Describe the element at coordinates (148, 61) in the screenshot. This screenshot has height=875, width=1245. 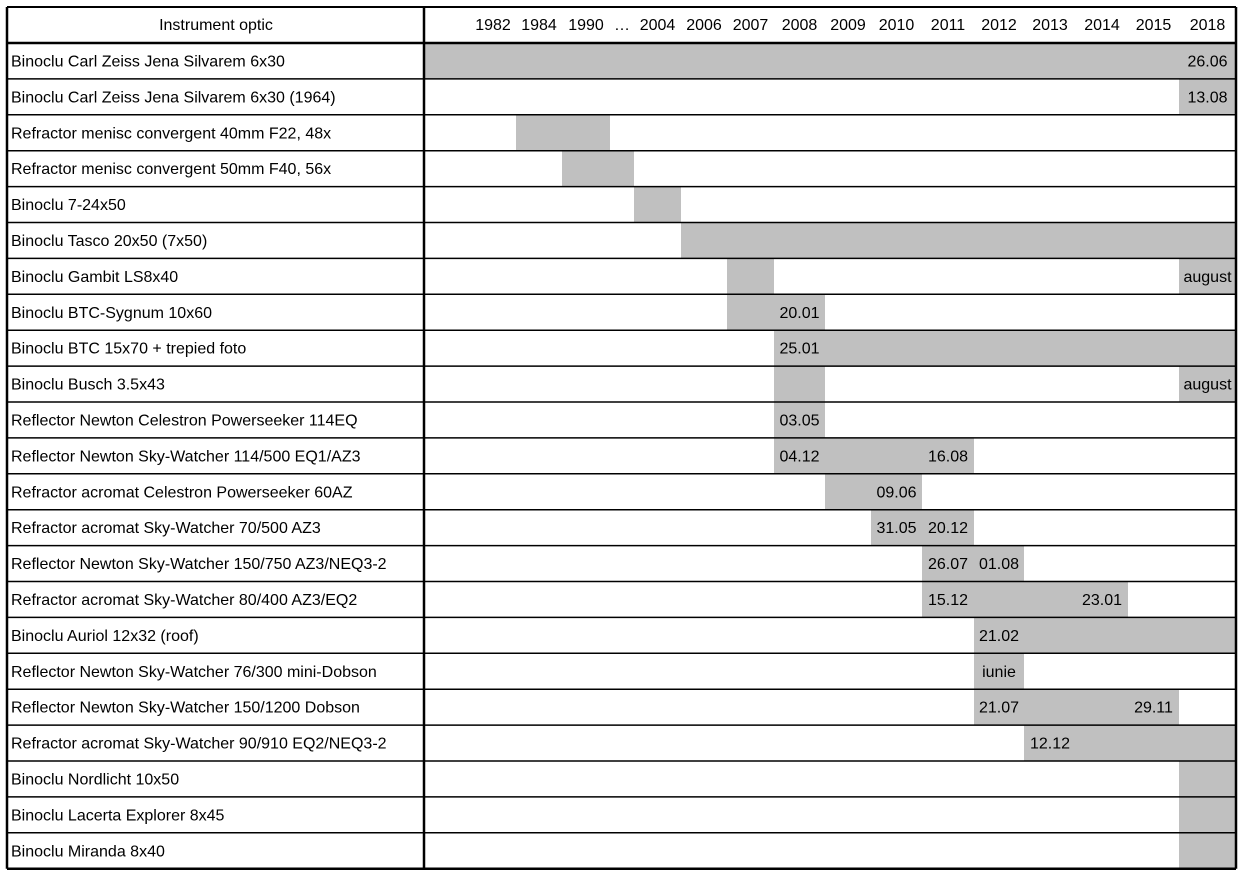
I see `instrument-name: Binoclu Carl Zeiss Jena Silvarem 6x30` at that location.